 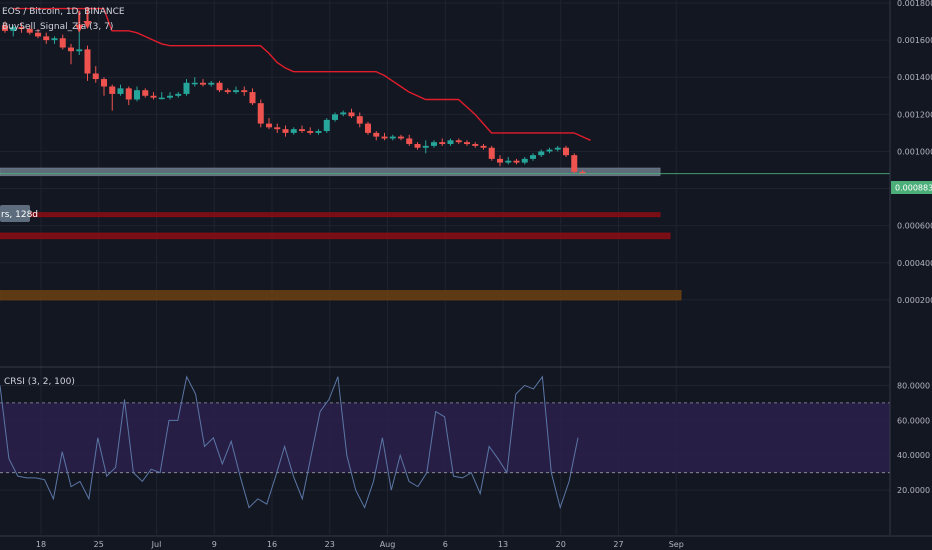 What do you see at coordinates (99, 544) in the screenshot?
I see `date-tick-label: 25` at bounding box center [99, 544].